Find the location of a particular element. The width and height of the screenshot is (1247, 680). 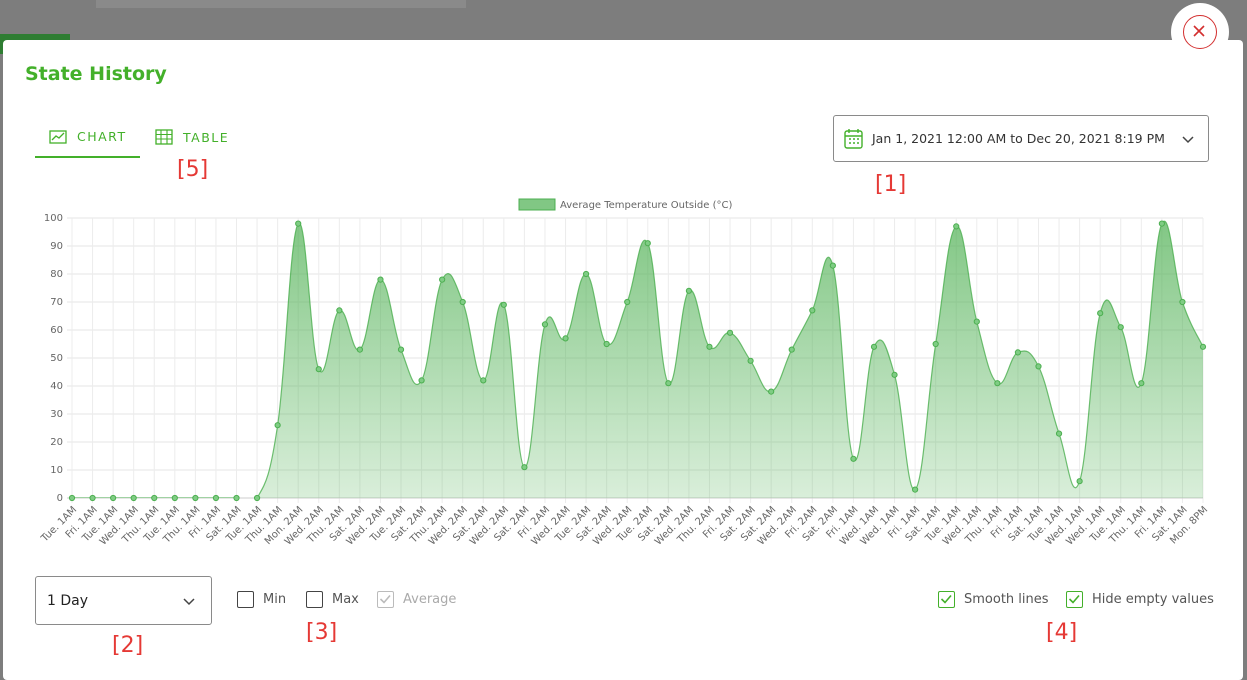

y-tick-label: 40 is located at coordinates (56, 386).